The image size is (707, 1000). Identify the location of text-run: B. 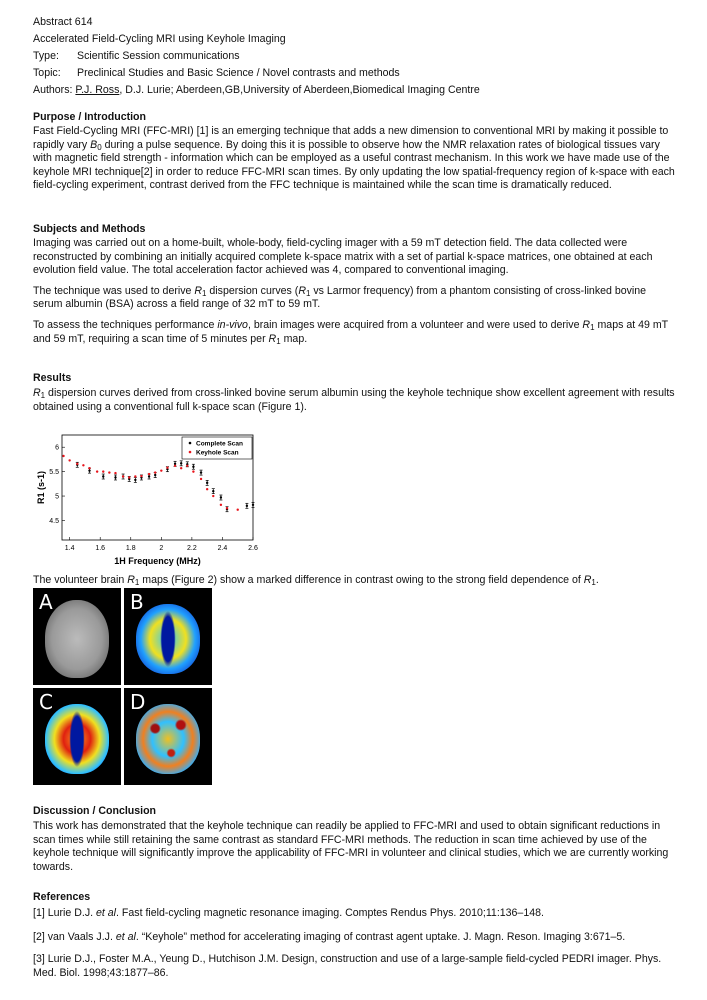
(94, 144).